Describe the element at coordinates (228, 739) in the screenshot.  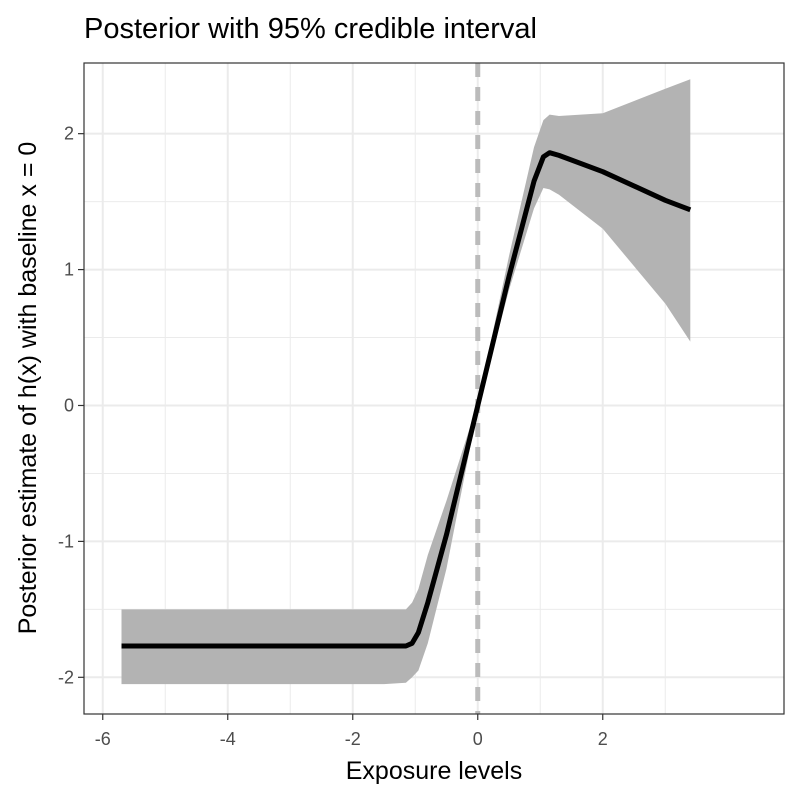
I see `x-tick-label: -4` at that location.